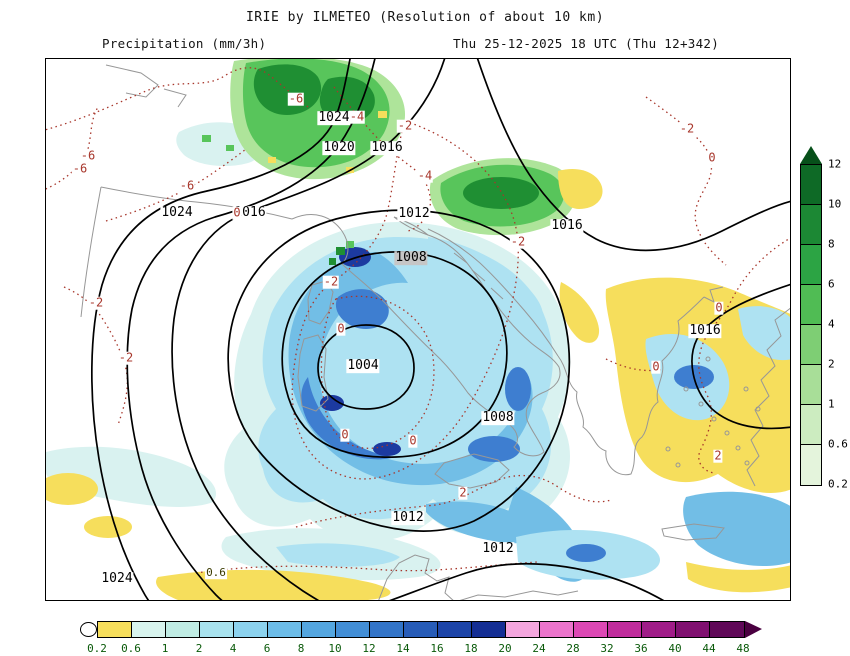  What do you see at coordinates (831, 244) in the screenshot?
I see `right-colorbar-label: 8` at bounding box center [831, 244].